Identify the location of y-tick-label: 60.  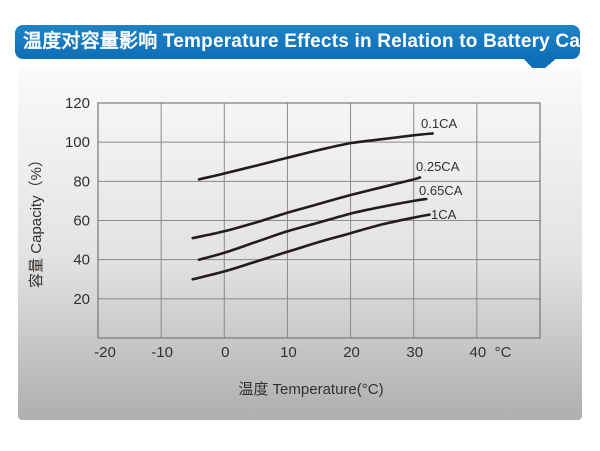
(81, 221).